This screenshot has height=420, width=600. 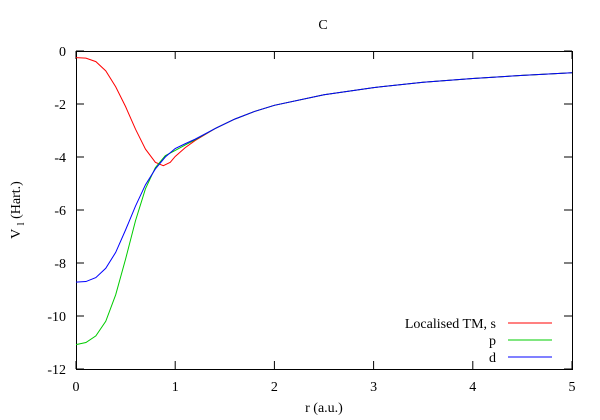 I want to click on y-axis-label: V l (Hart.), so click(x=18, y=210).